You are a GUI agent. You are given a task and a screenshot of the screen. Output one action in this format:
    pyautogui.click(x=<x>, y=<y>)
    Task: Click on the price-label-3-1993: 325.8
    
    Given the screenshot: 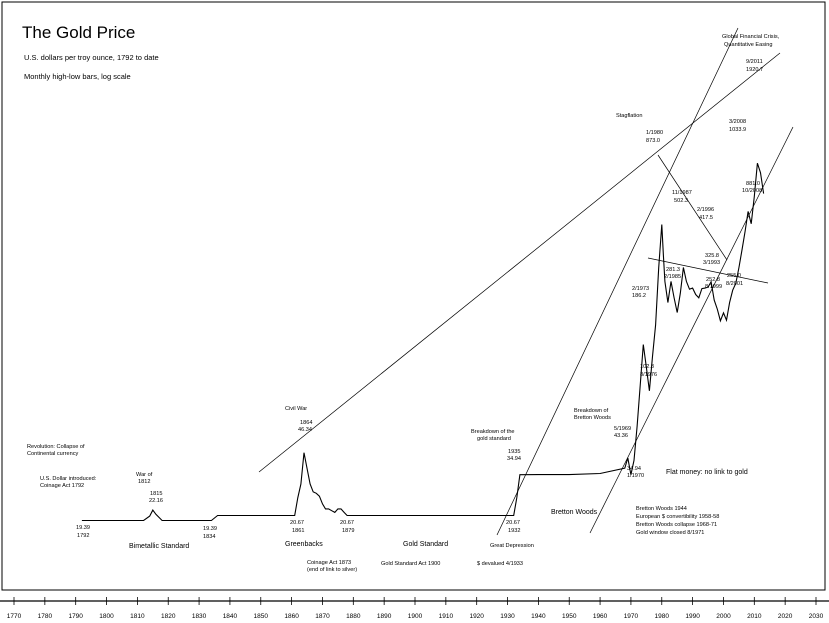 What is the action you would take?
    pyautogui.click(x=712, y=256)
    